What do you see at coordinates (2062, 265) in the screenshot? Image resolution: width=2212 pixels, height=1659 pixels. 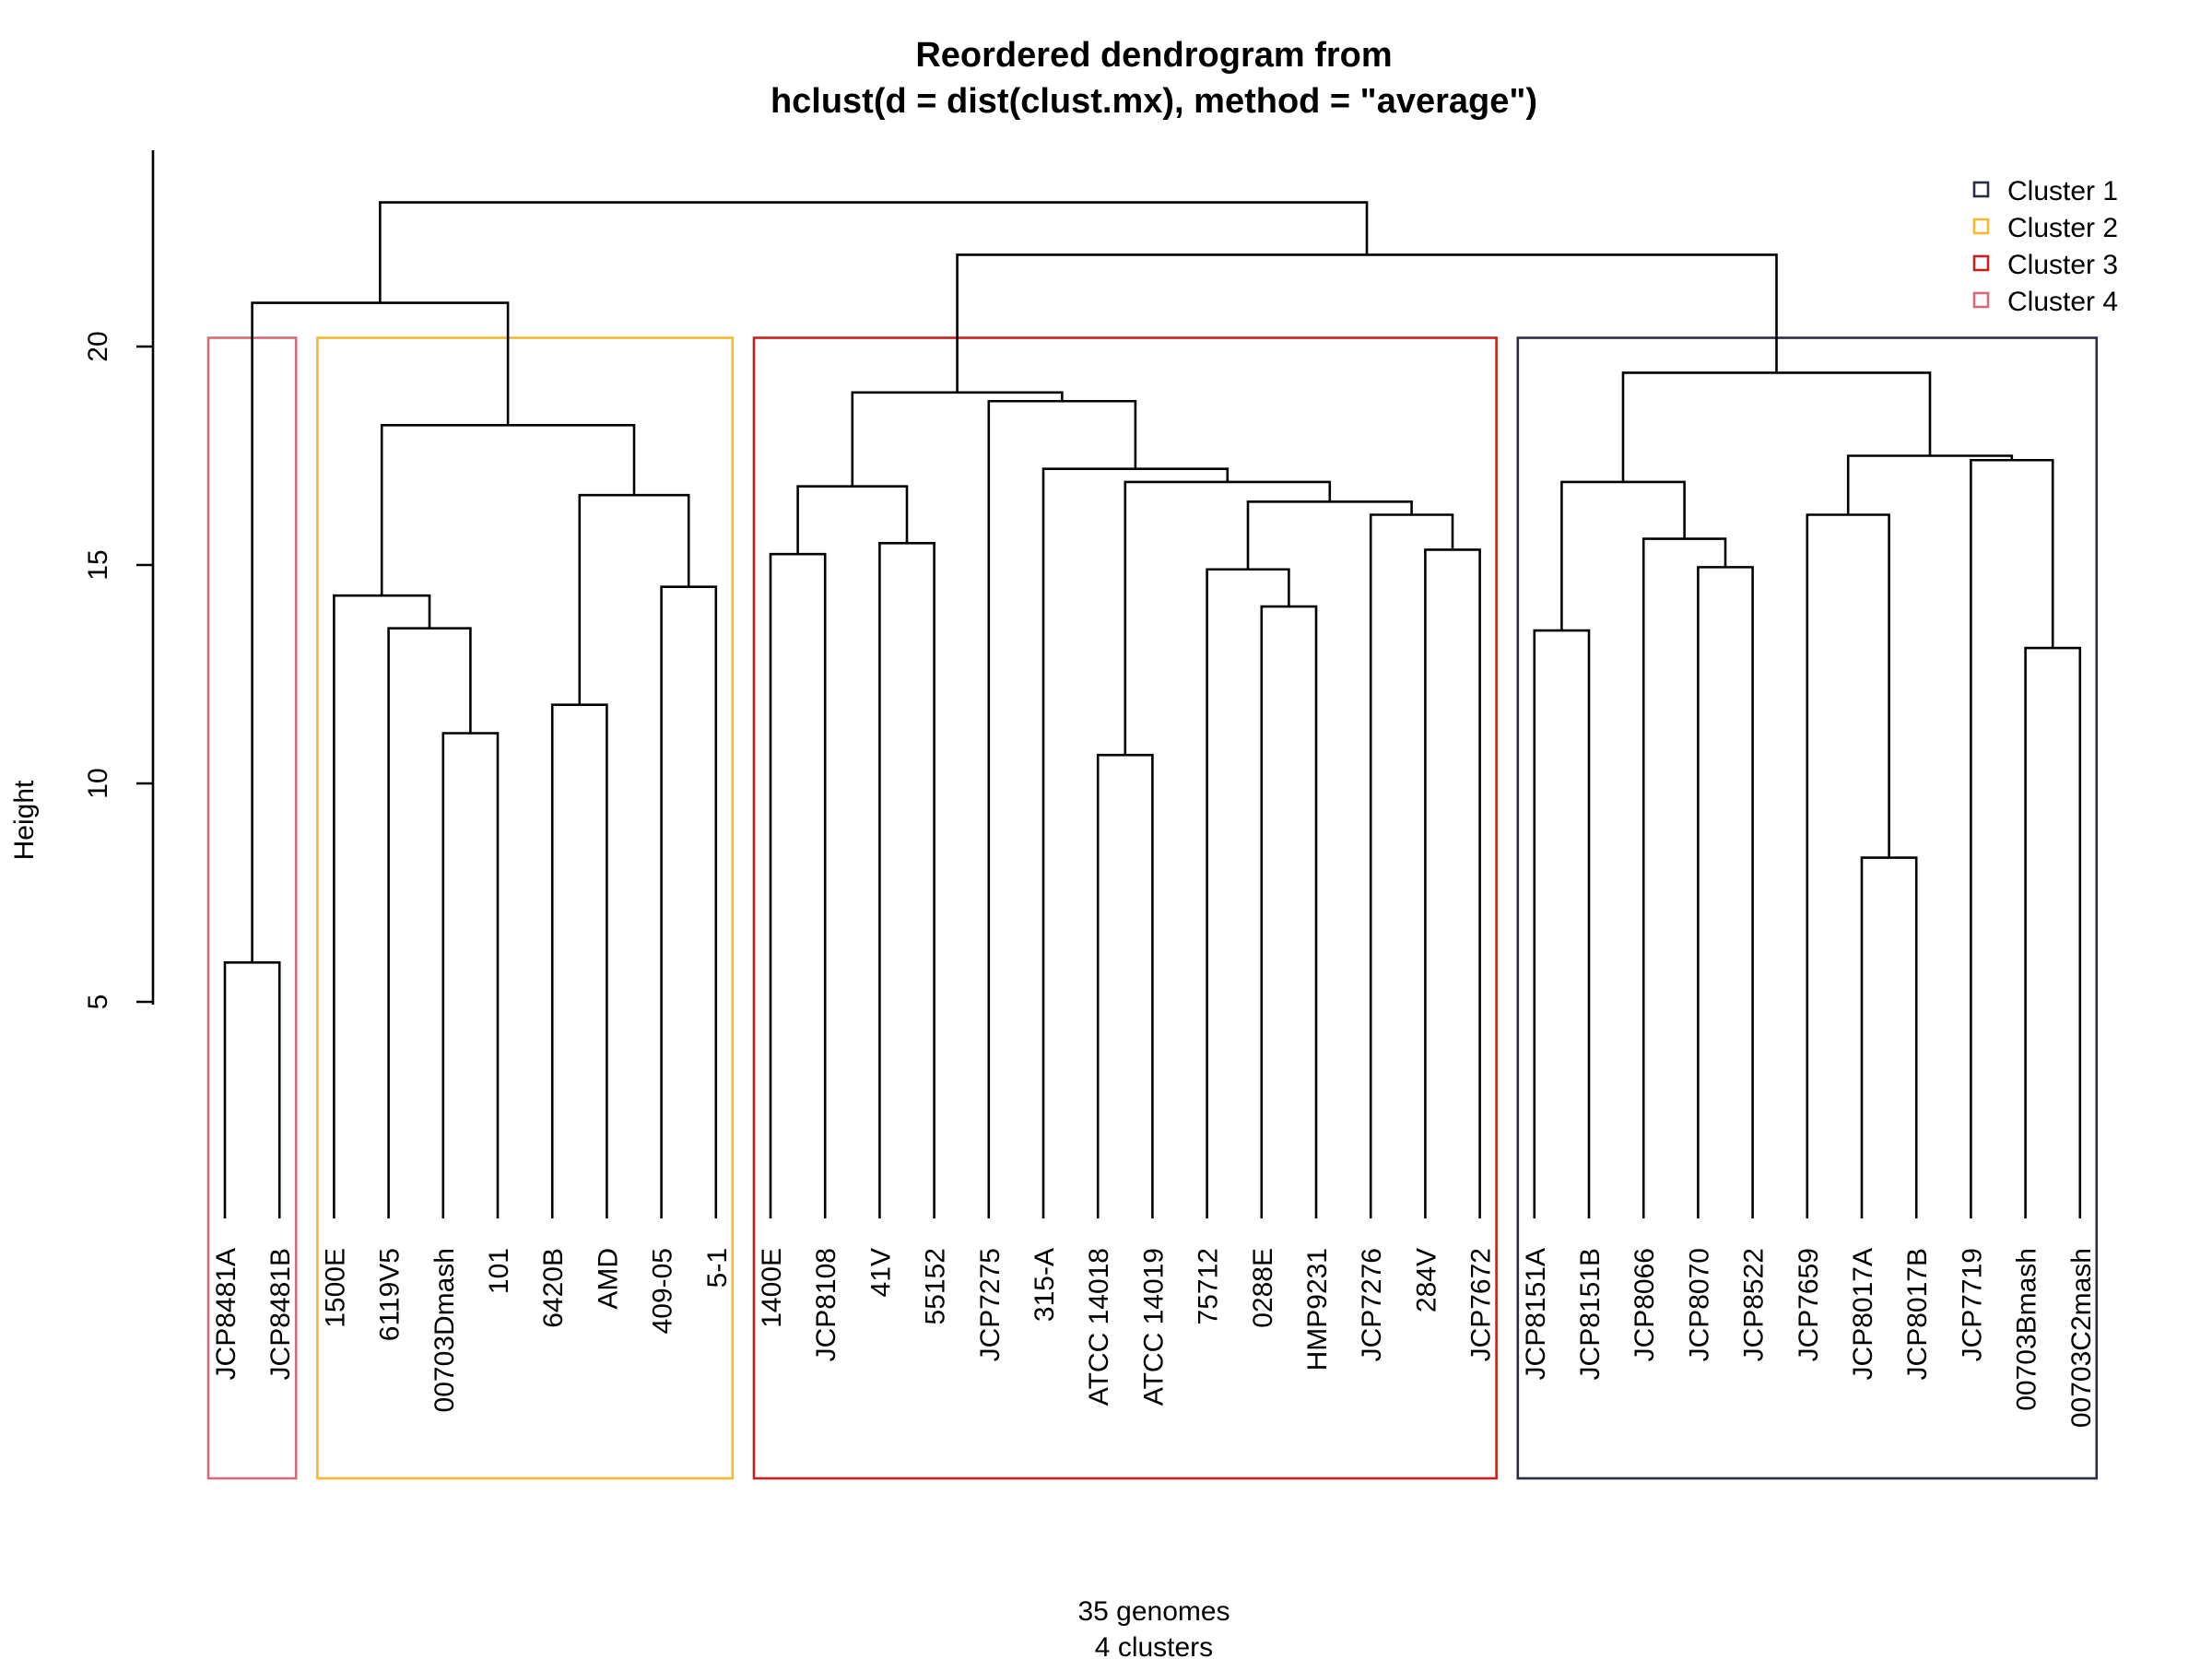 I see `legend-label: Cluster 3` at bounding box center [2062, 265].